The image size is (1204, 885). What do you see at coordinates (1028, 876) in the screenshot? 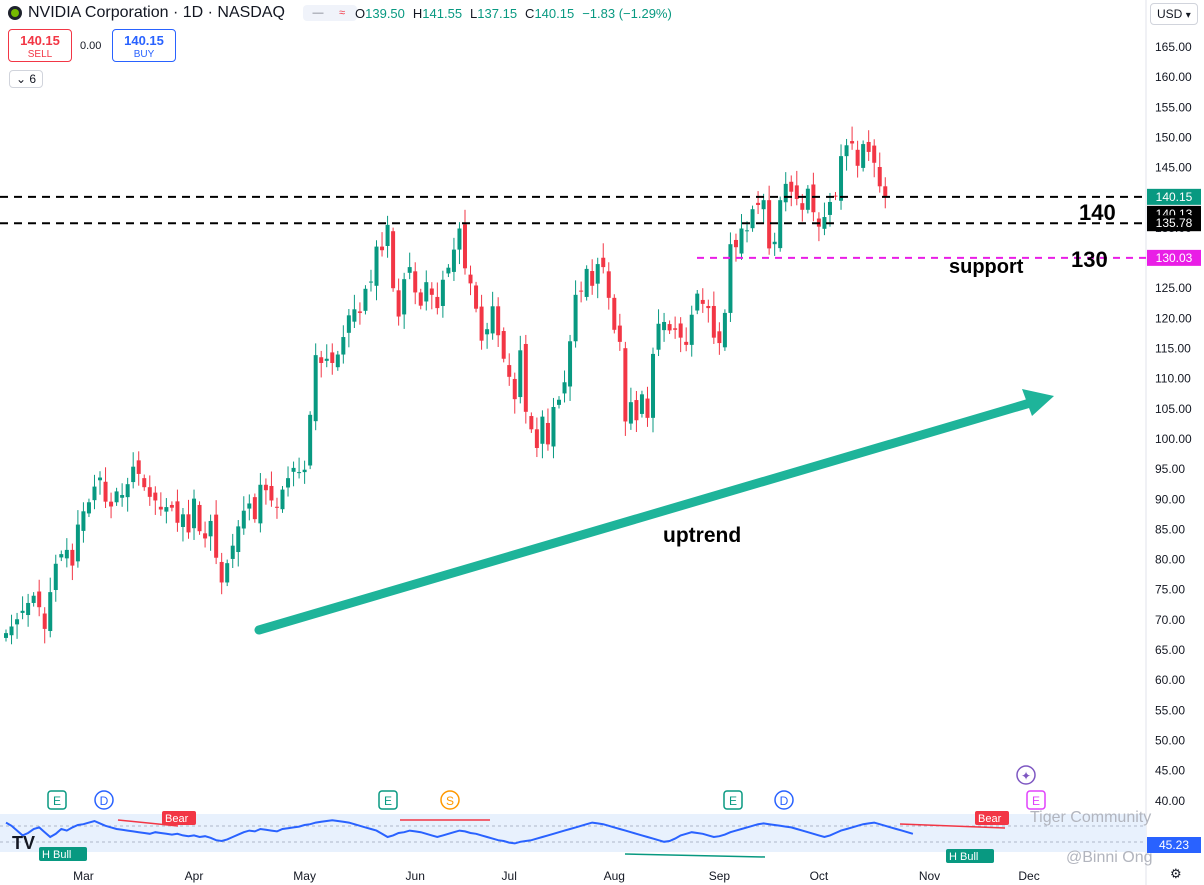
I see `x-tick-label: Dec` at bounding box center [1028, 876].